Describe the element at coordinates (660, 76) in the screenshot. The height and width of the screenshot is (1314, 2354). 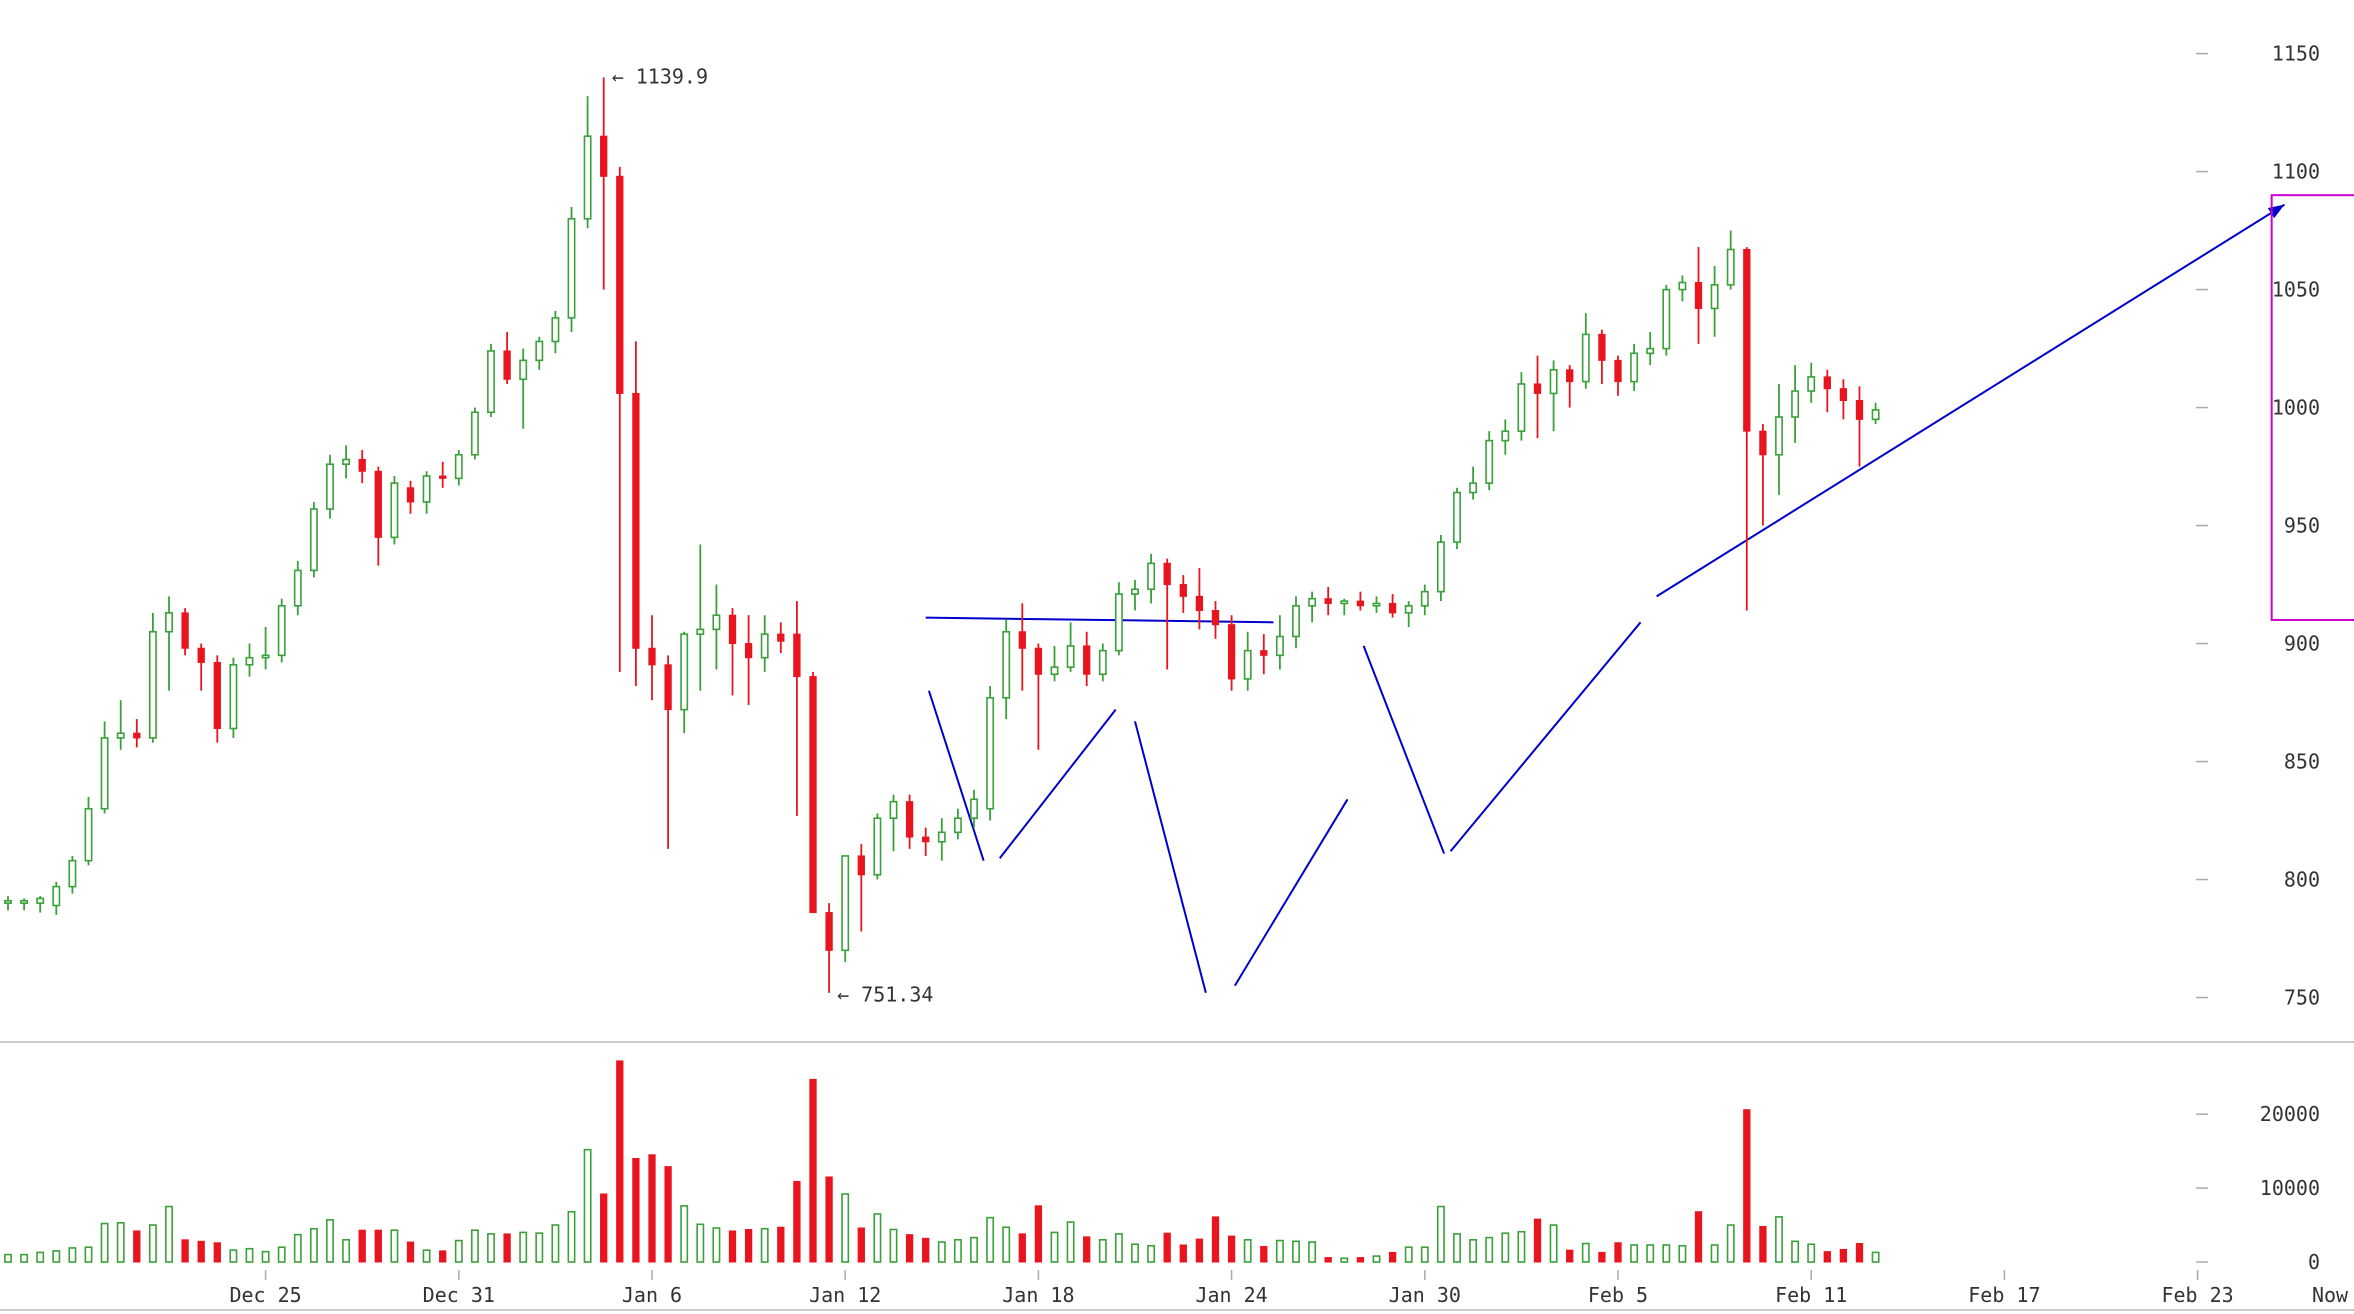
I see `high-price-label: ← 1139.9` at that location.